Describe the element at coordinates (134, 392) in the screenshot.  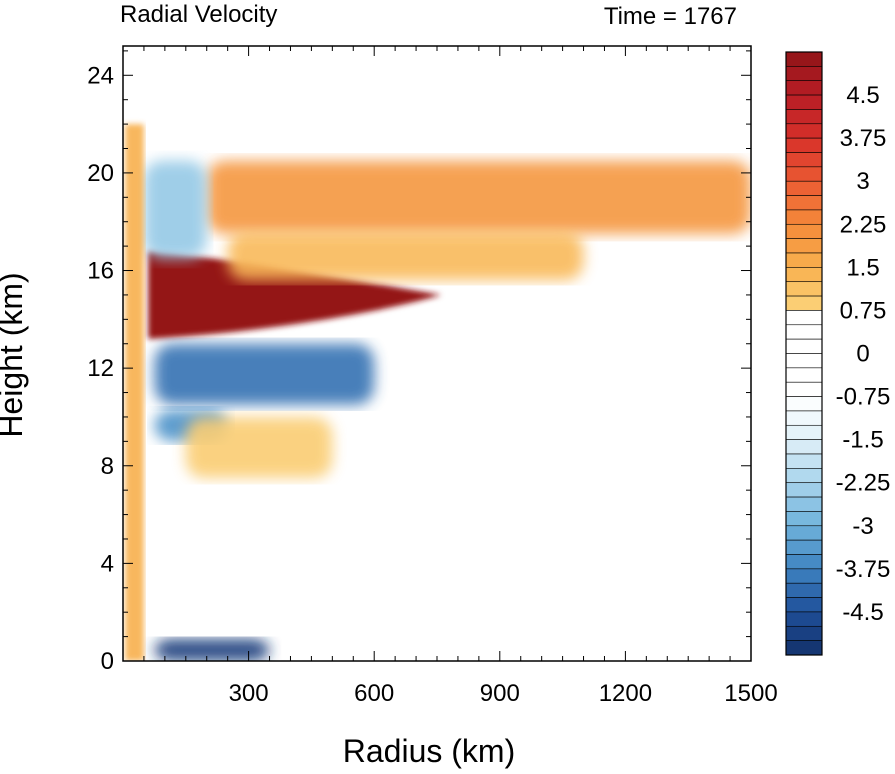
I see `feature-eyewall-outflow-column` at that location.